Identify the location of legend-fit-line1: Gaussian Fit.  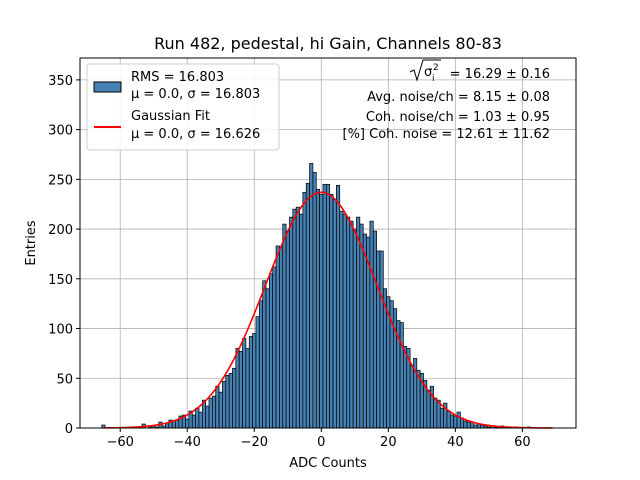
(170, 116).